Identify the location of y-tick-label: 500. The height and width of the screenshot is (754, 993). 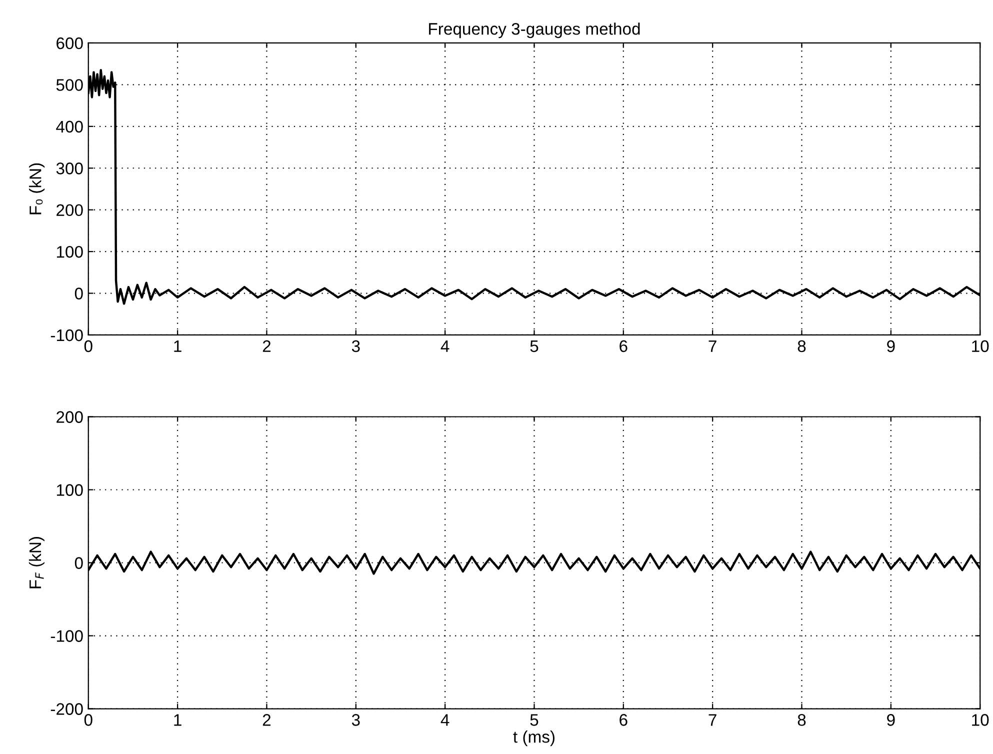
(69, 85).